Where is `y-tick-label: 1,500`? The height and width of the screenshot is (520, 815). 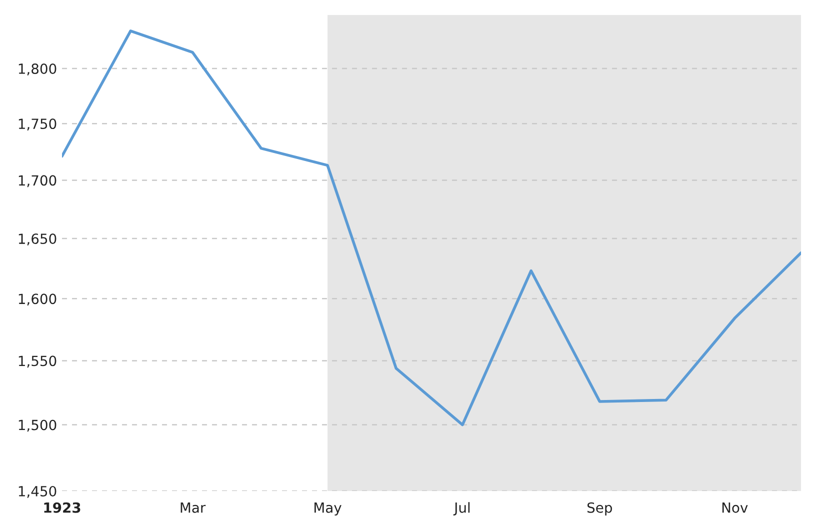
y-tick-label: 1,500 is located at coordinates (37, 426).